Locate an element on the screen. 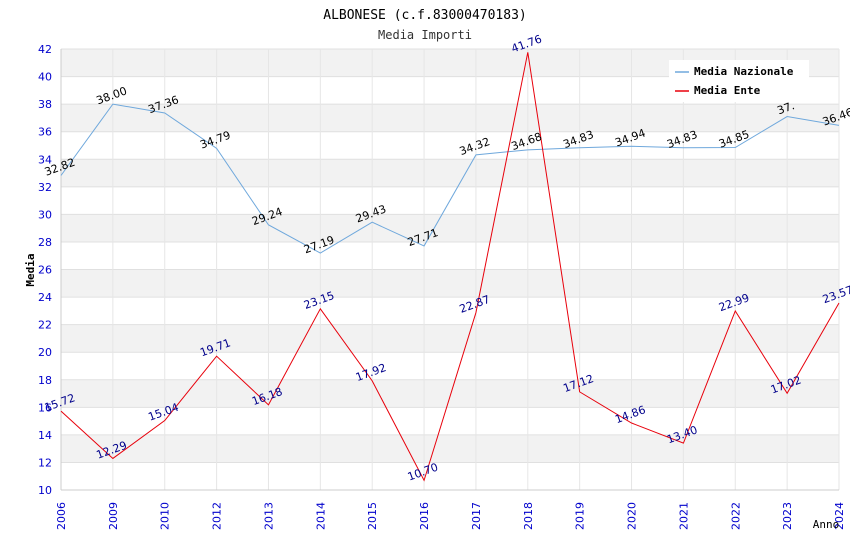  y-tick-label: 22 is located at coordinates (45, 325).